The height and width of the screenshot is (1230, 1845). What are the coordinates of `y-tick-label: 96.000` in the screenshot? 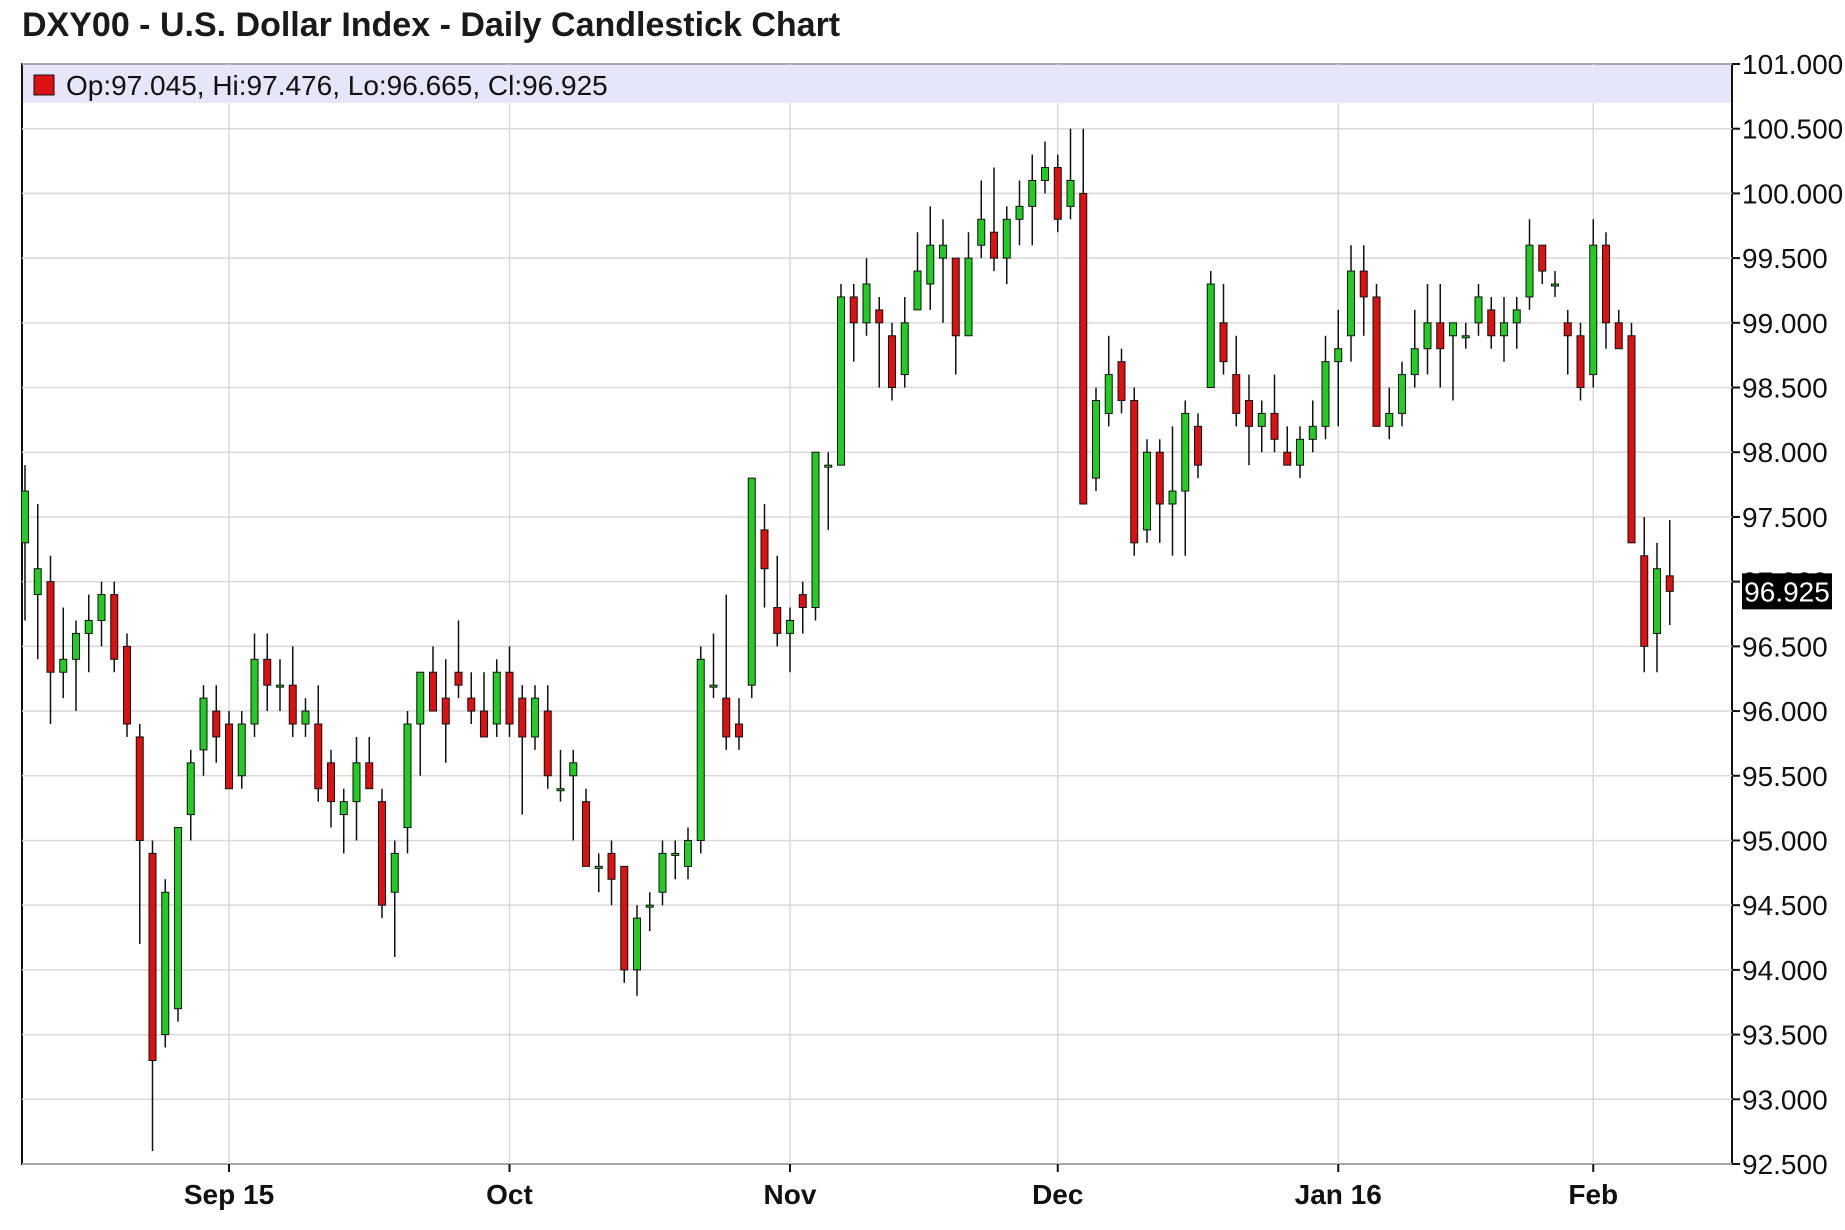 It's located at (1785, 711).